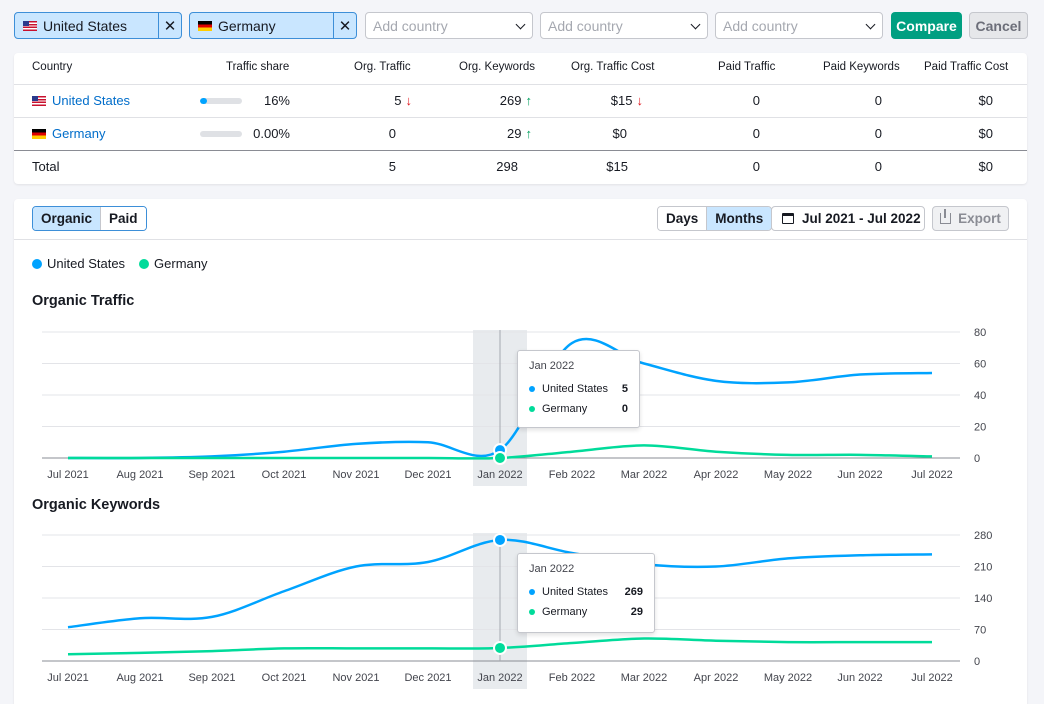  I want to click on legend-dot-us, so click(37, 263).